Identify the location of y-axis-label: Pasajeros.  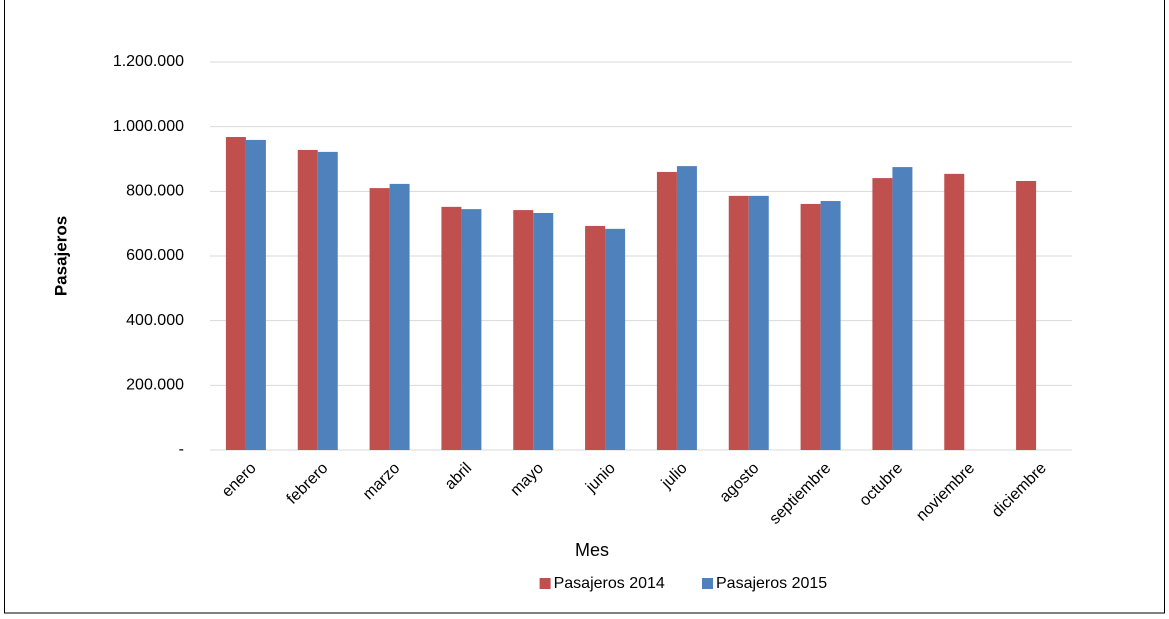
(60, 256).